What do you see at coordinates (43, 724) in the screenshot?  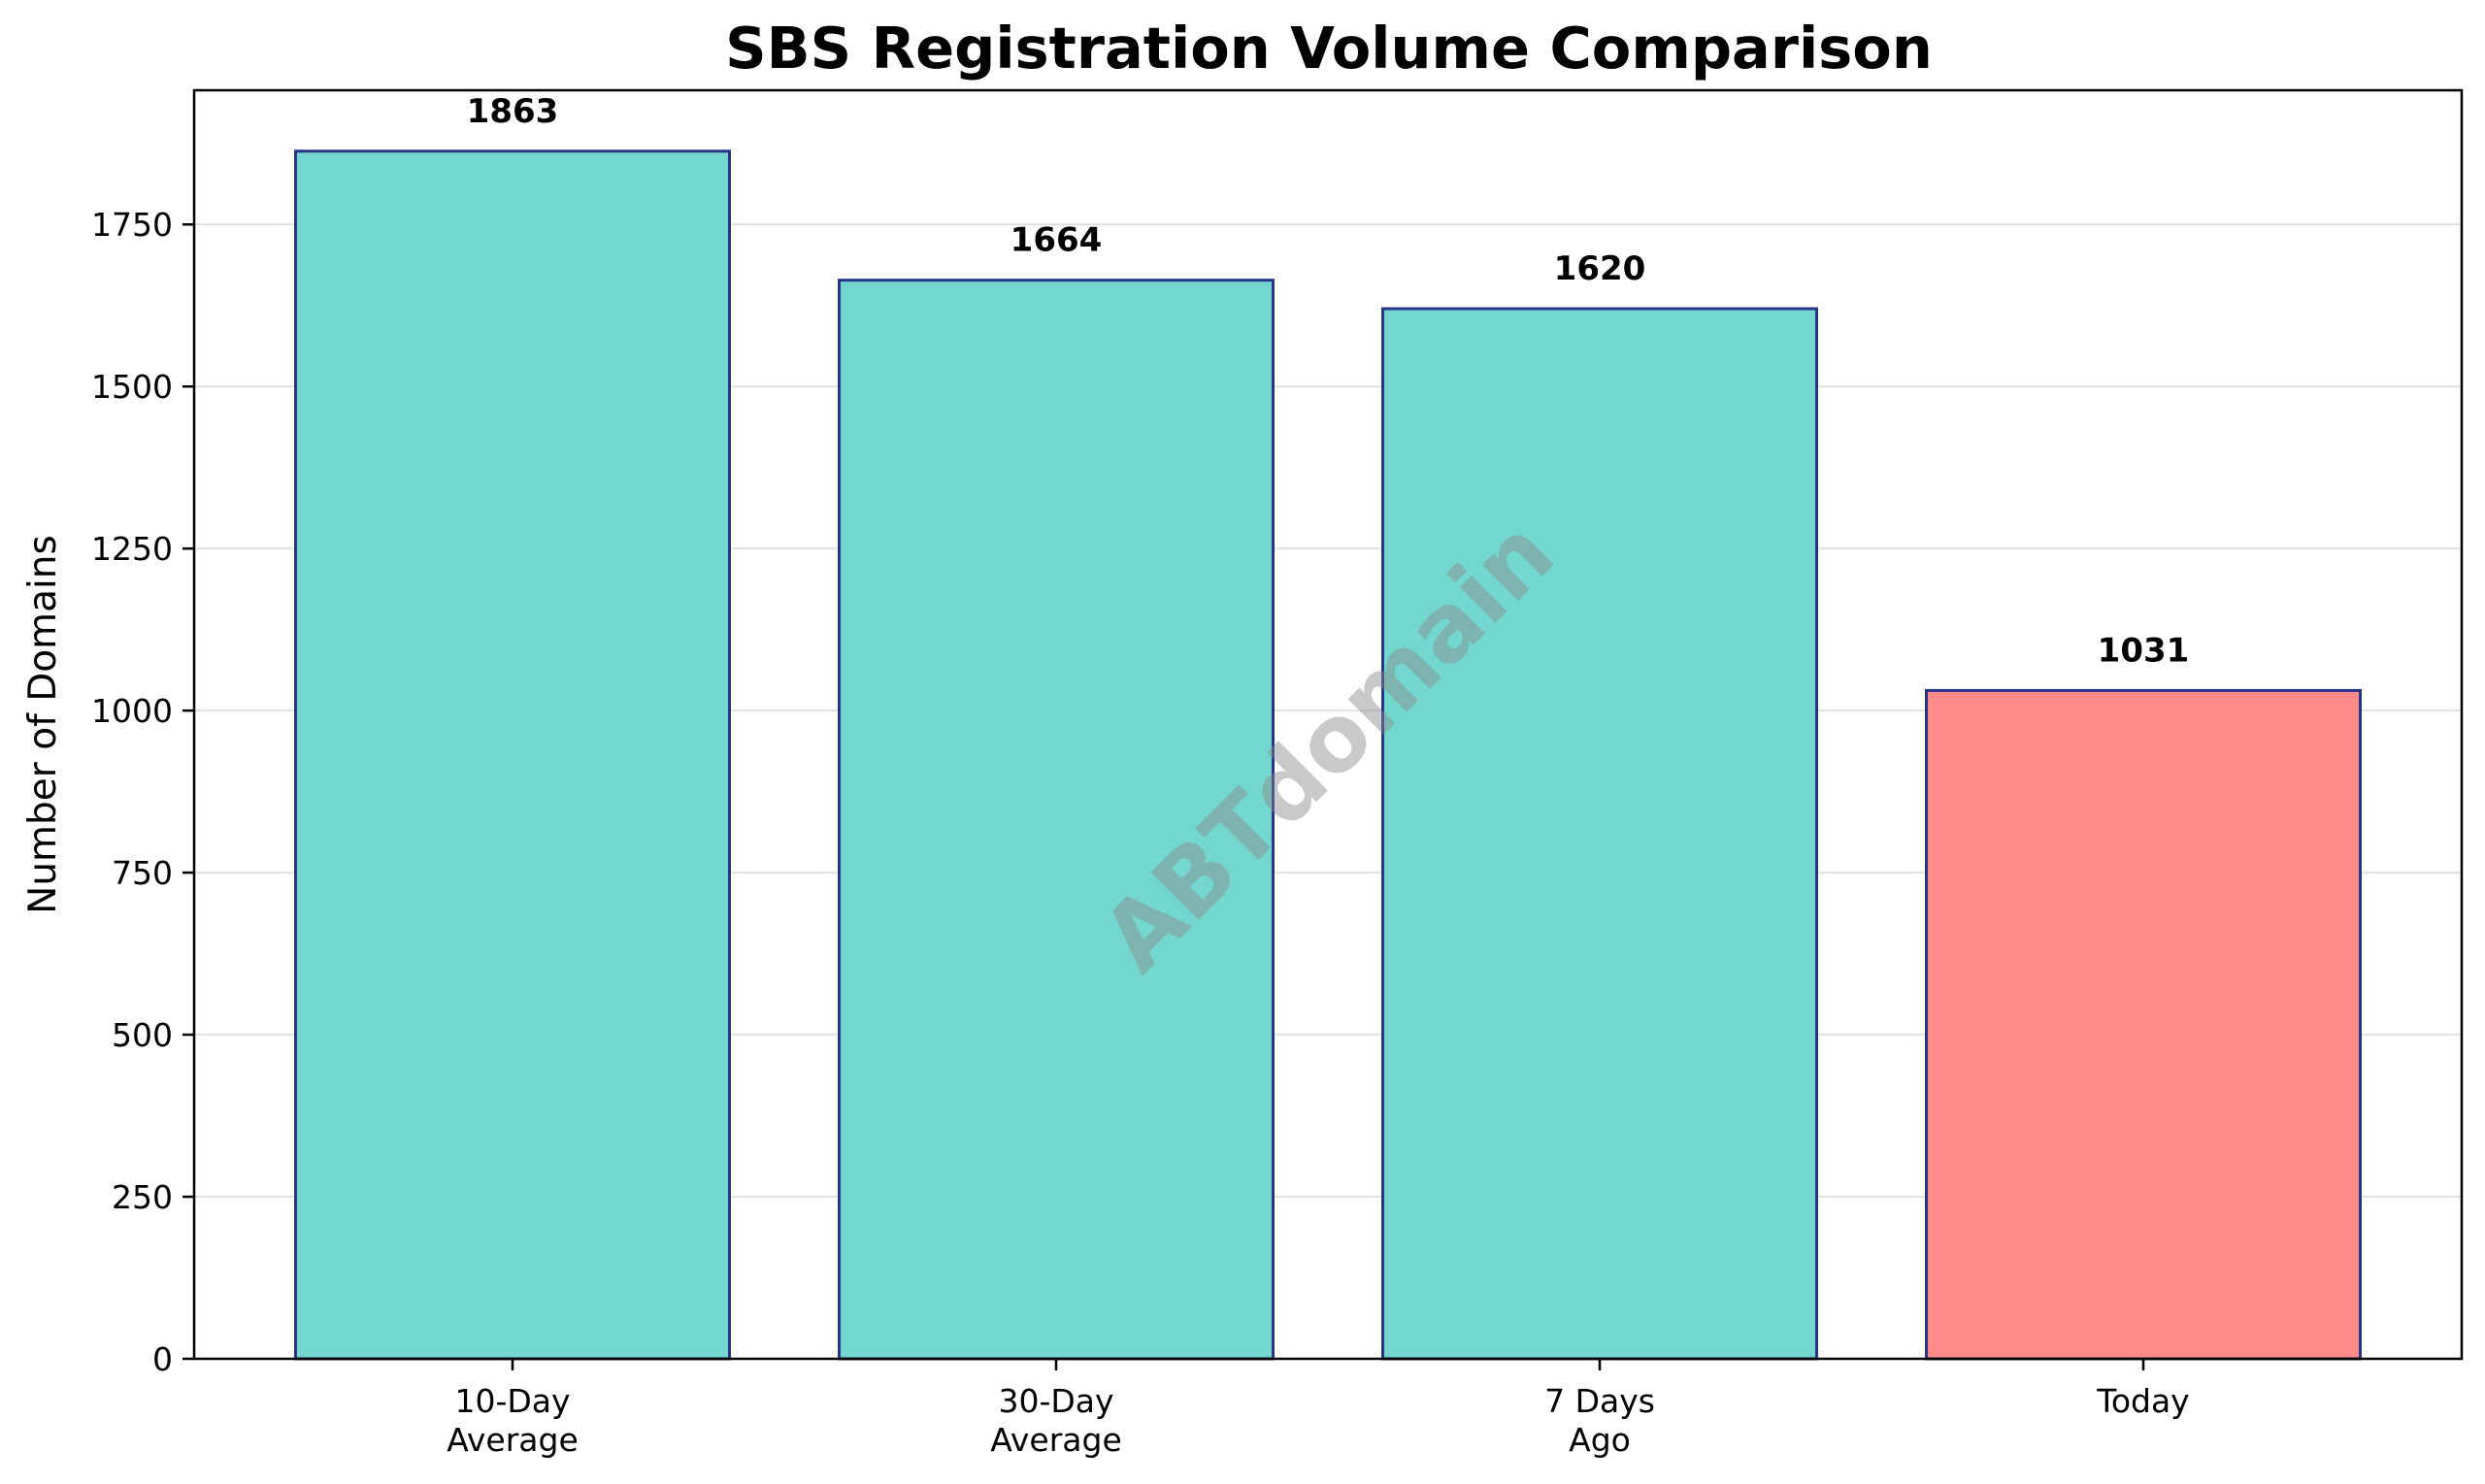 I see `y-axis-label: Number of Domains` at bounding box center [43, 724].